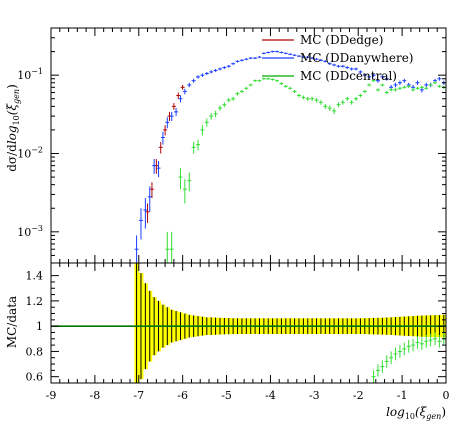  Describe the element at coordinates (16, 120) in the screenshot. I see `ylabel-part-2: 10` at that location.